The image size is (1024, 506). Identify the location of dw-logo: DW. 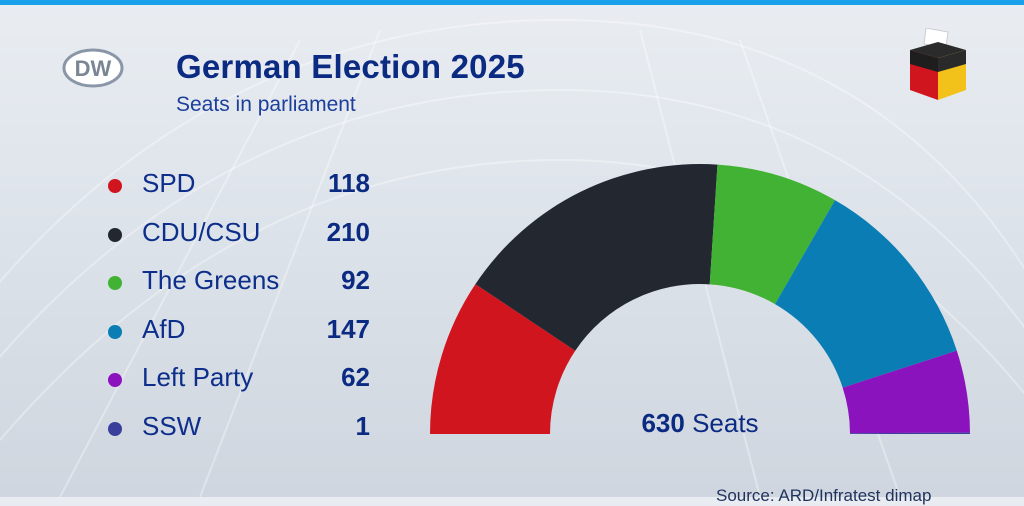
(93, 68).